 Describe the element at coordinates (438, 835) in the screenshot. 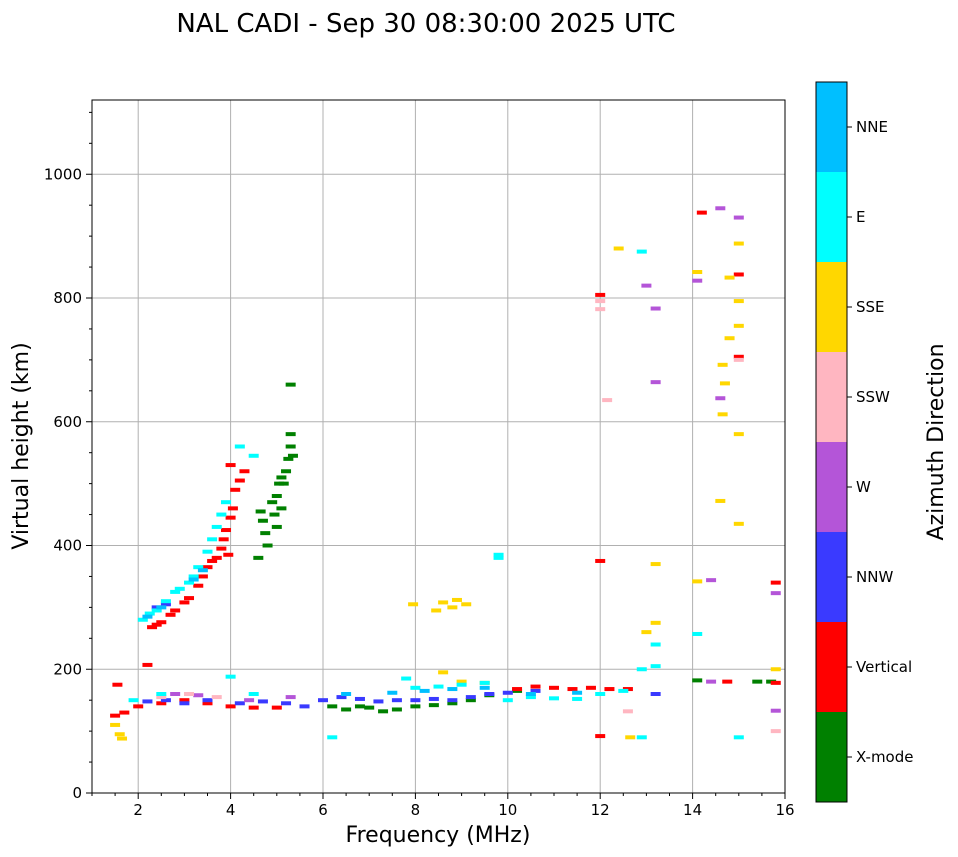

I see `x-axis-label: Frequency (MHz)` at that location.